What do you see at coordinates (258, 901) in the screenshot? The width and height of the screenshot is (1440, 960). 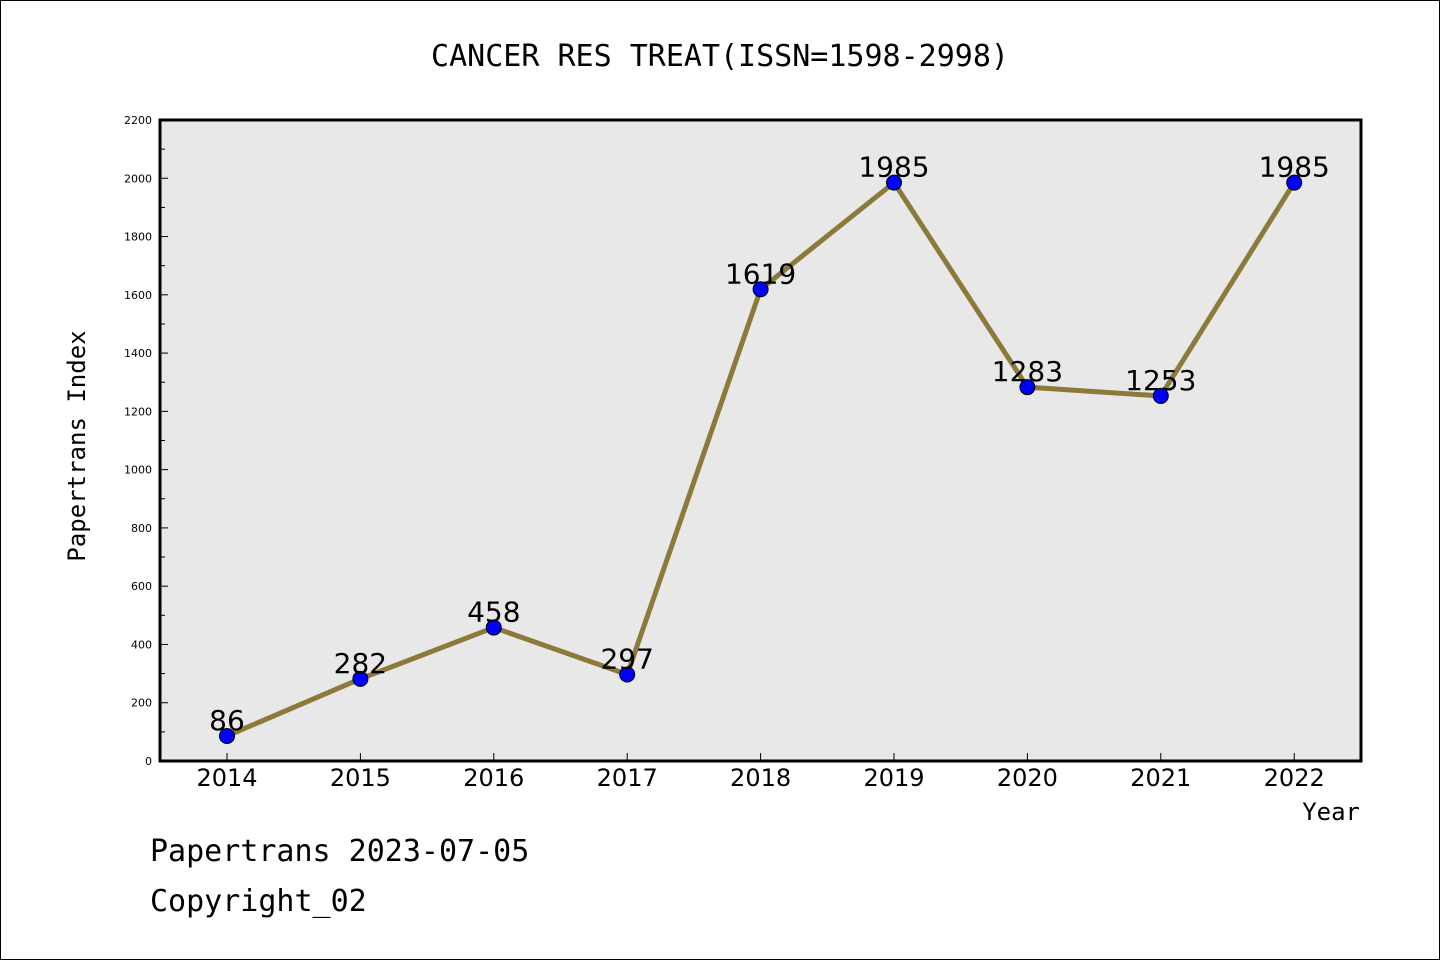 I see `footer-copyright: Copyright_02` at bounding box center [258, 901].